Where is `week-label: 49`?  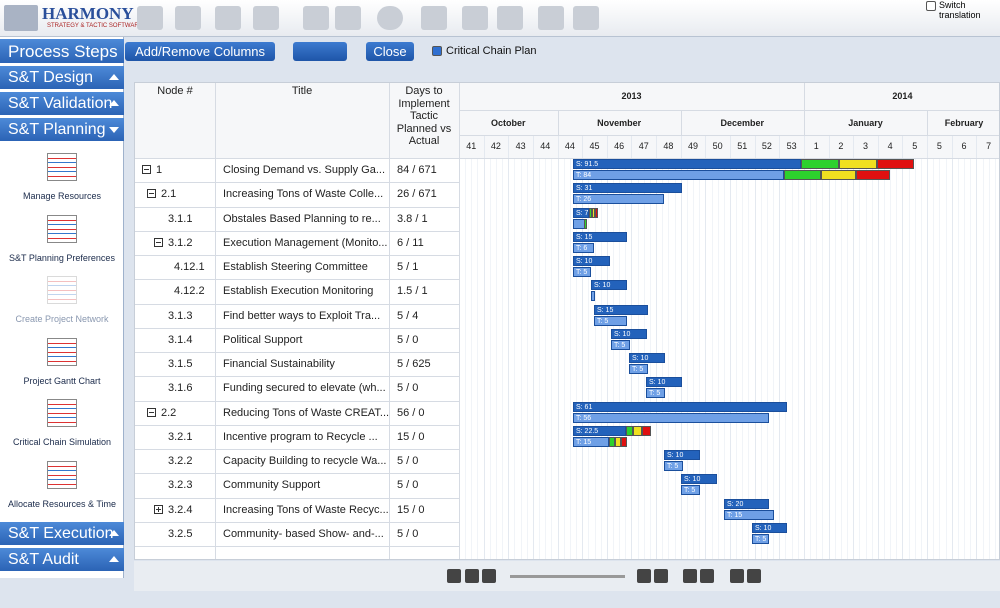
week-label: 49 is located at coordinates (693, 146).